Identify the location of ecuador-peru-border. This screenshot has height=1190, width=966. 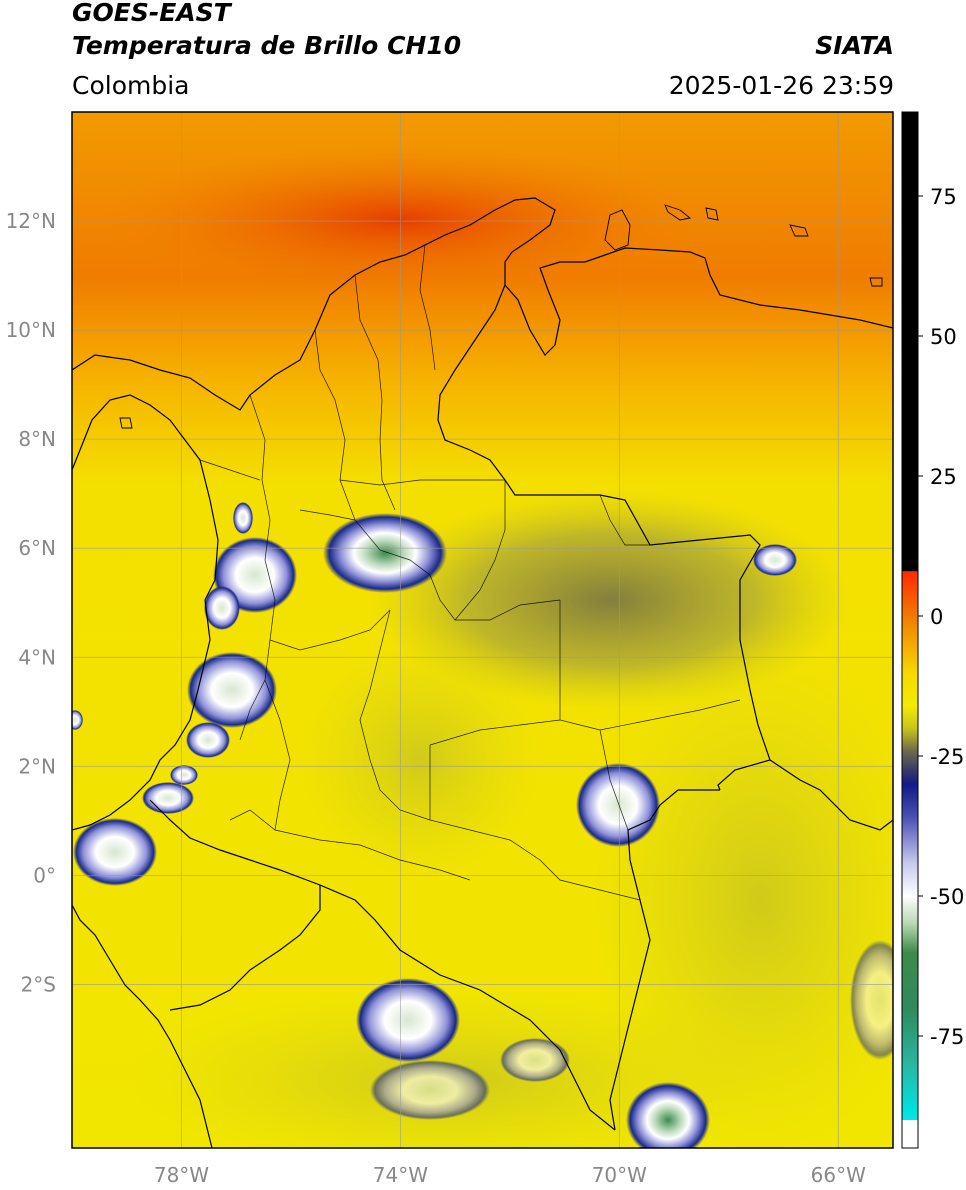
(245, 948).